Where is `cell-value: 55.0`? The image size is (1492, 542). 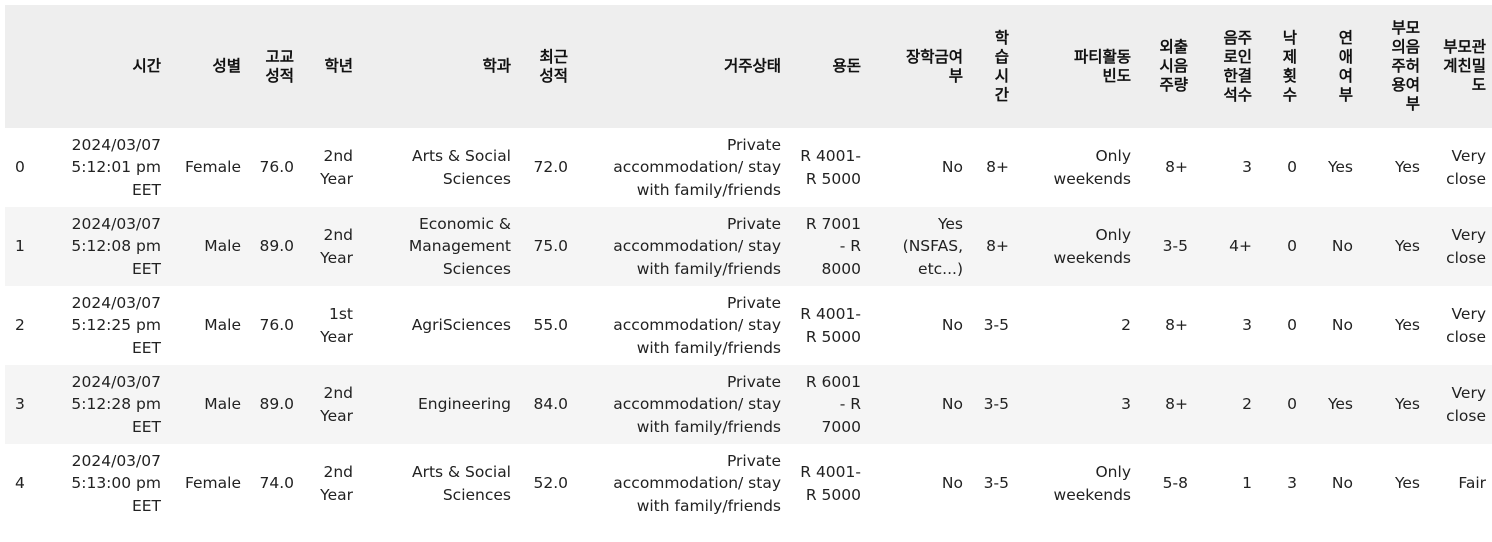
cell-value: 55.0 is located at coordinates (550, 325).